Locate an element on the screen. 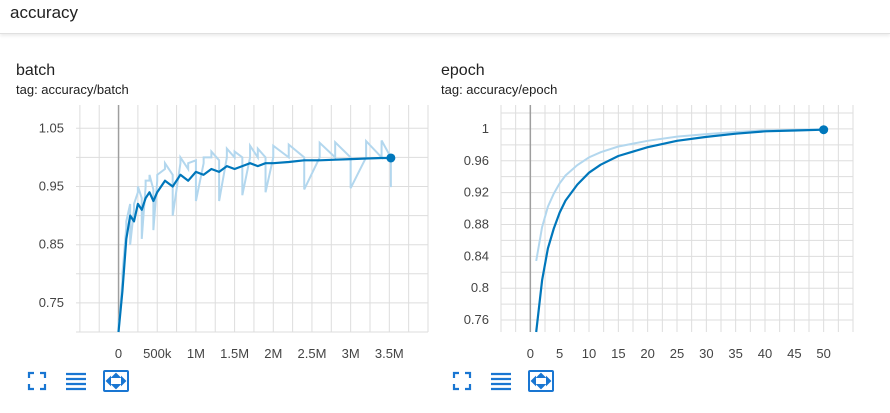  x-tick-label: 15 is located at coordinates (618, 353).